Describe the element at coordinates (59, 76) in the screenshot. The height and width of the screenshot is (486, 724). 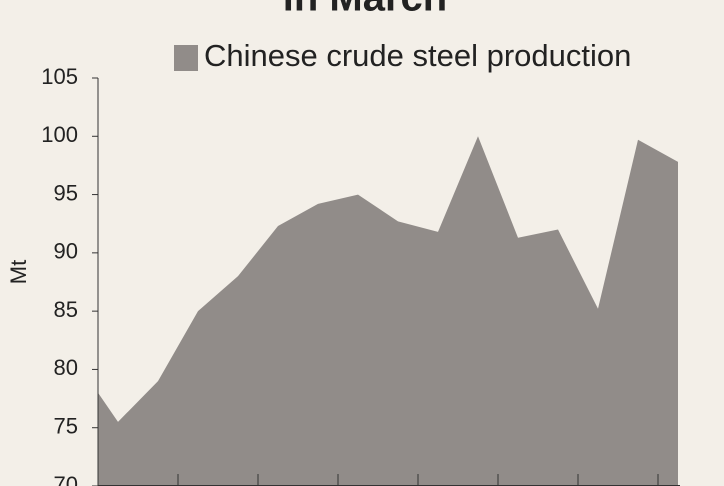
I see `y-tick-label: 105` at that location.